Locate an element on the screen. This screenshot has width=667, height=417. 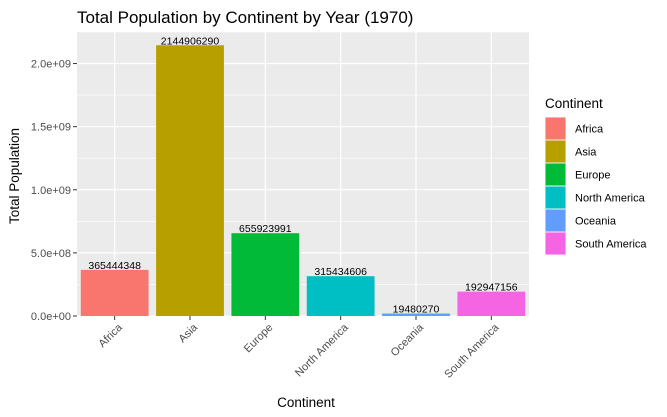
y-tick-label: 5.0e+08 is located at coordinates (51, 254).